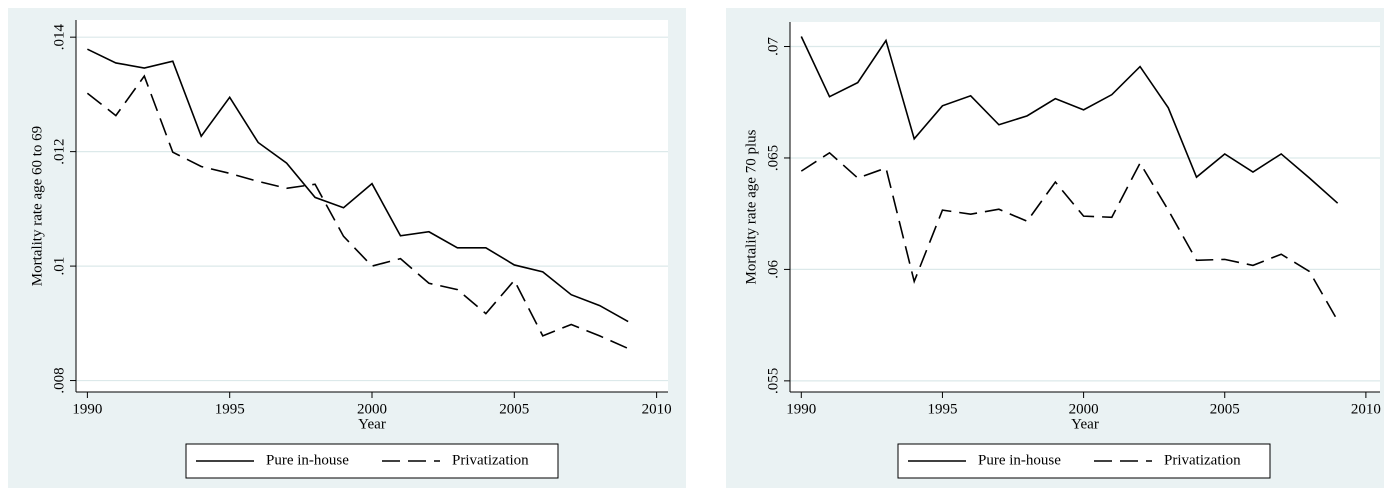 This screenshot has width=1384, height=494. I want to click on y-tick-label: .06, so click(773, 269).